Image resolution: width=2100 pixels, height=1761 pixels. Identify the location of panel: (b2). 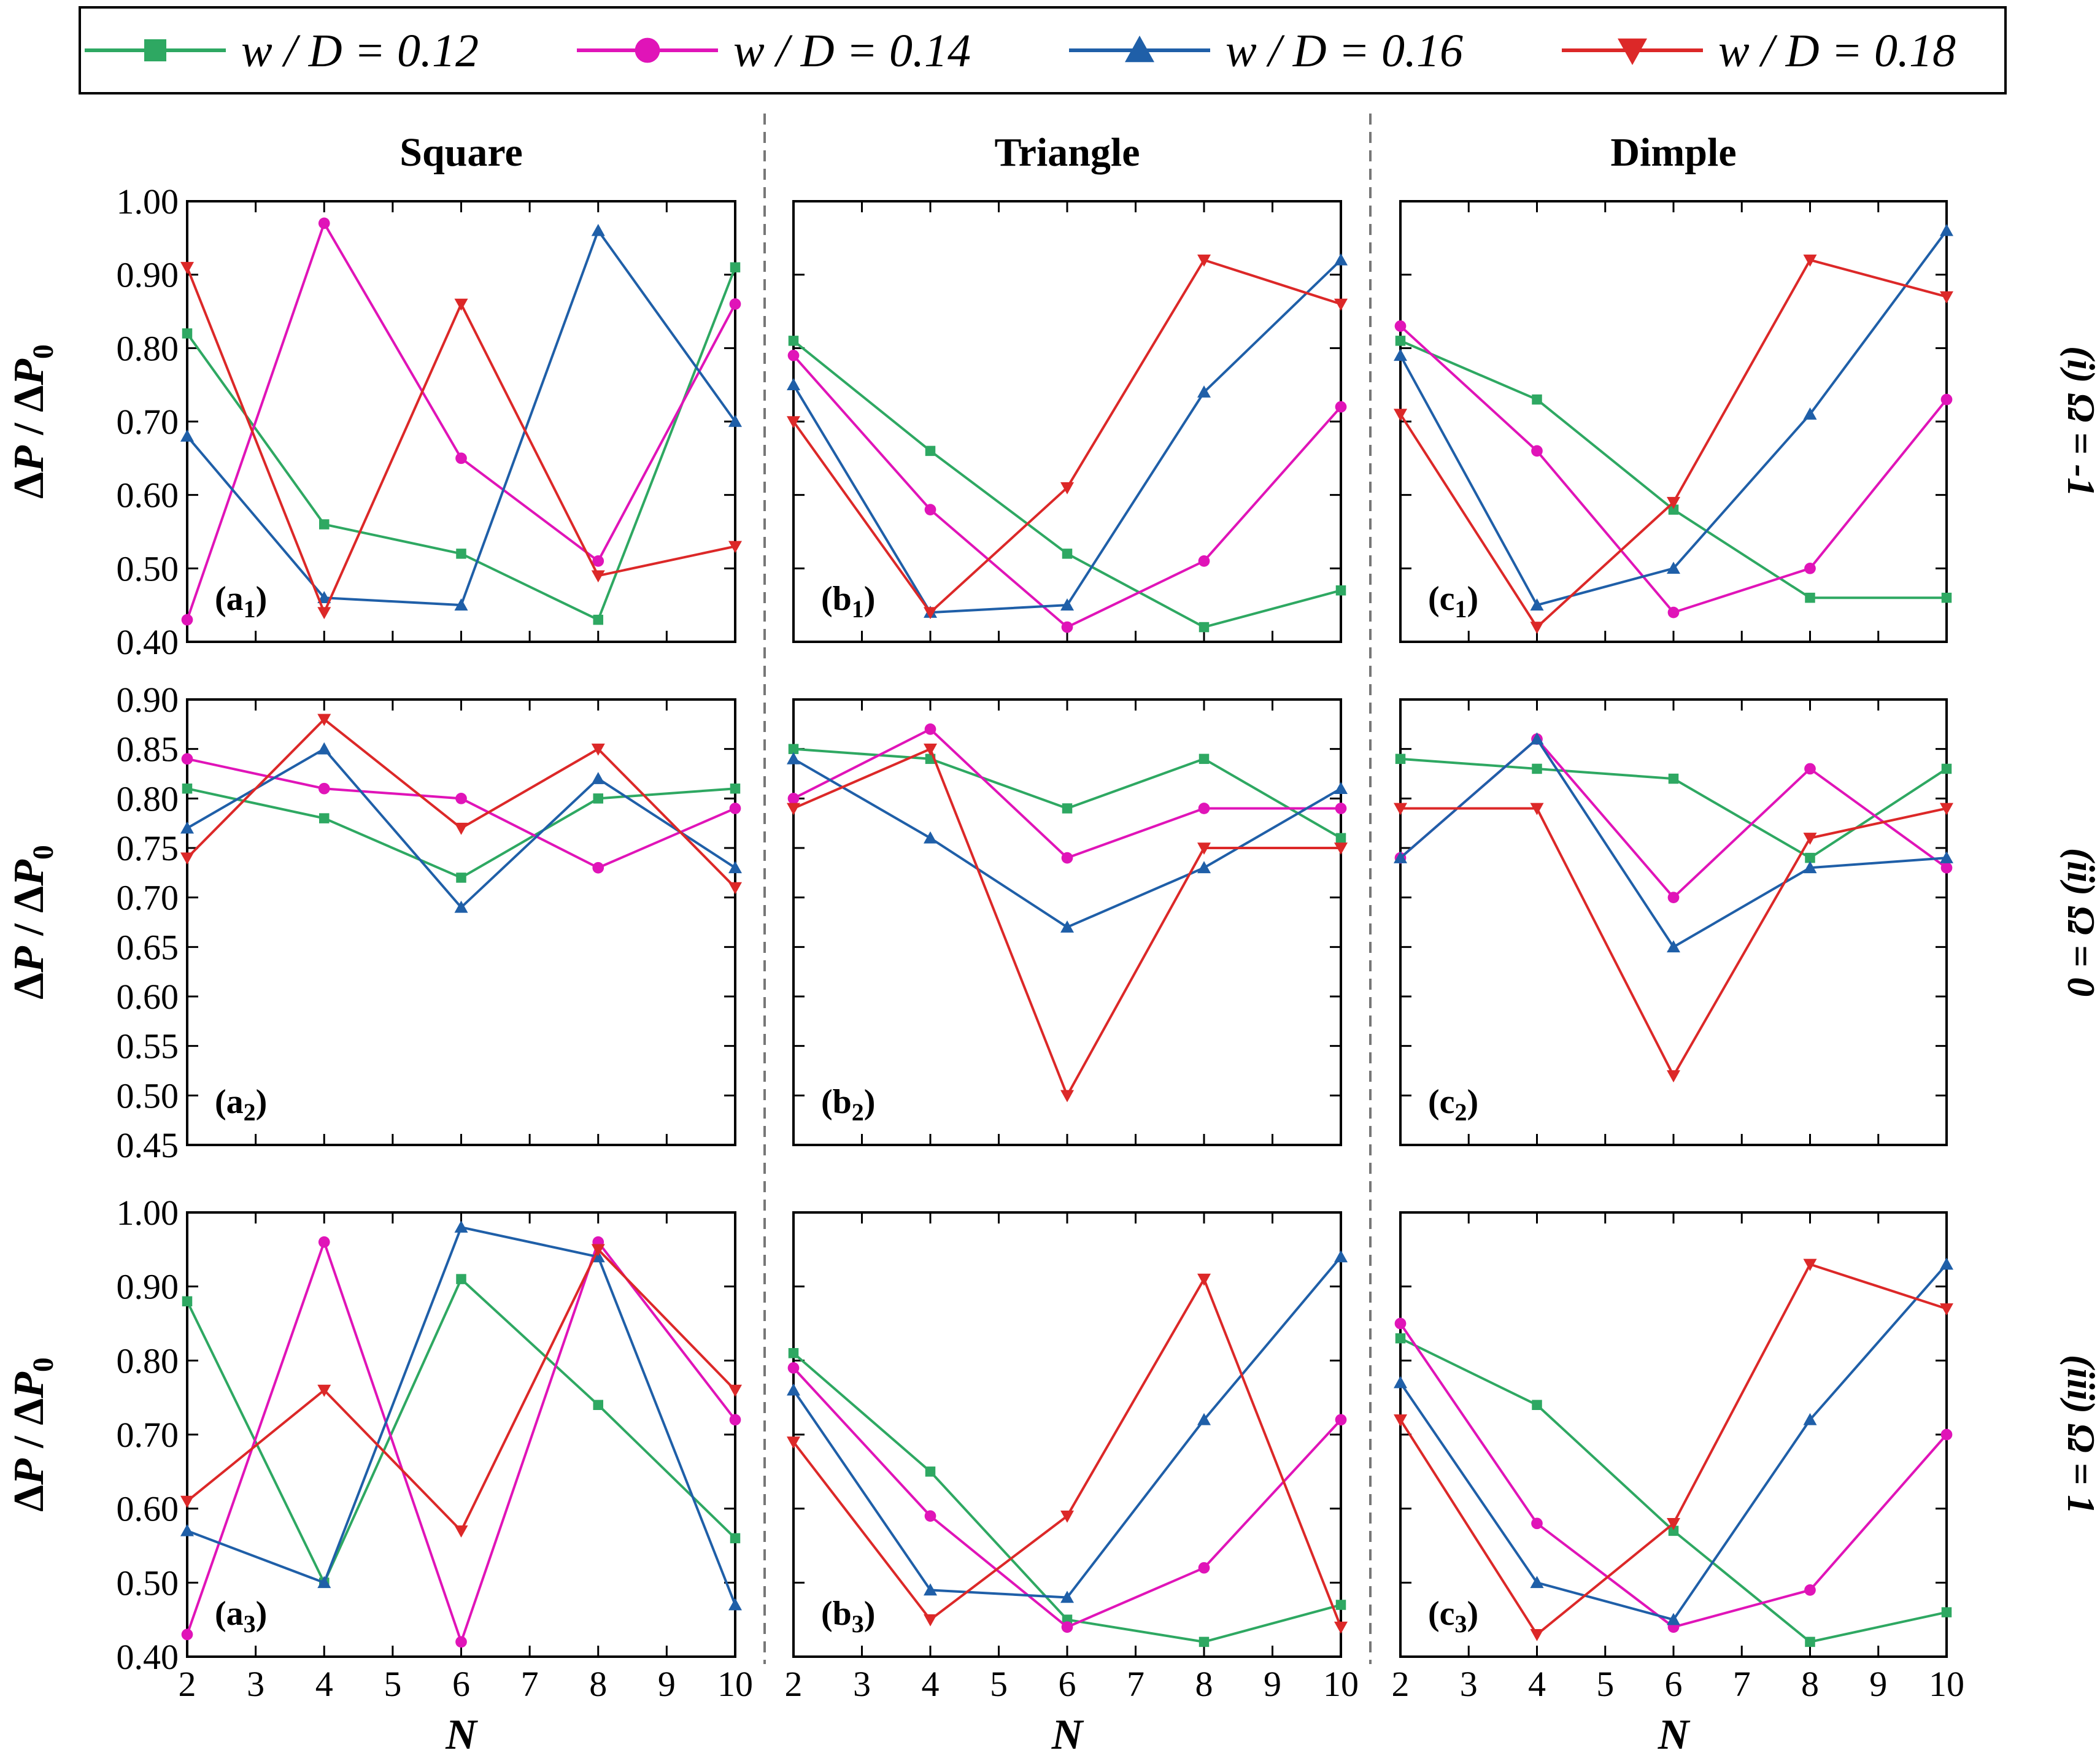
(1067, 922).